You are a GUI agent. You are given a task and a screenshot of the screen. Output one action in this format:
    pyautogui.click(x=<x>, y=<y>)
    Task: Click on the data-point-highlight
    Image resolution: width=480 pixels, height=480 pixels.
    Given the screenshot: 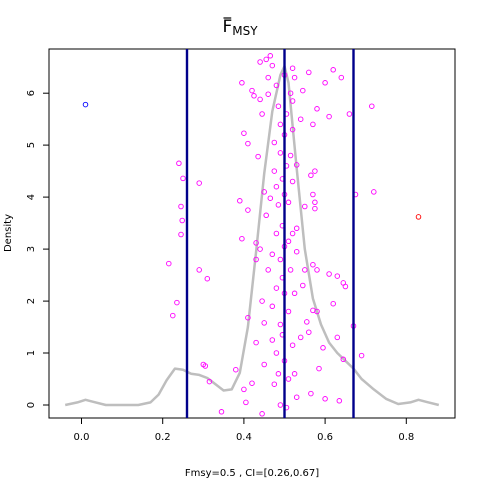 What is the action you would take?
    pyautogui.click(x=85, y=104)
    